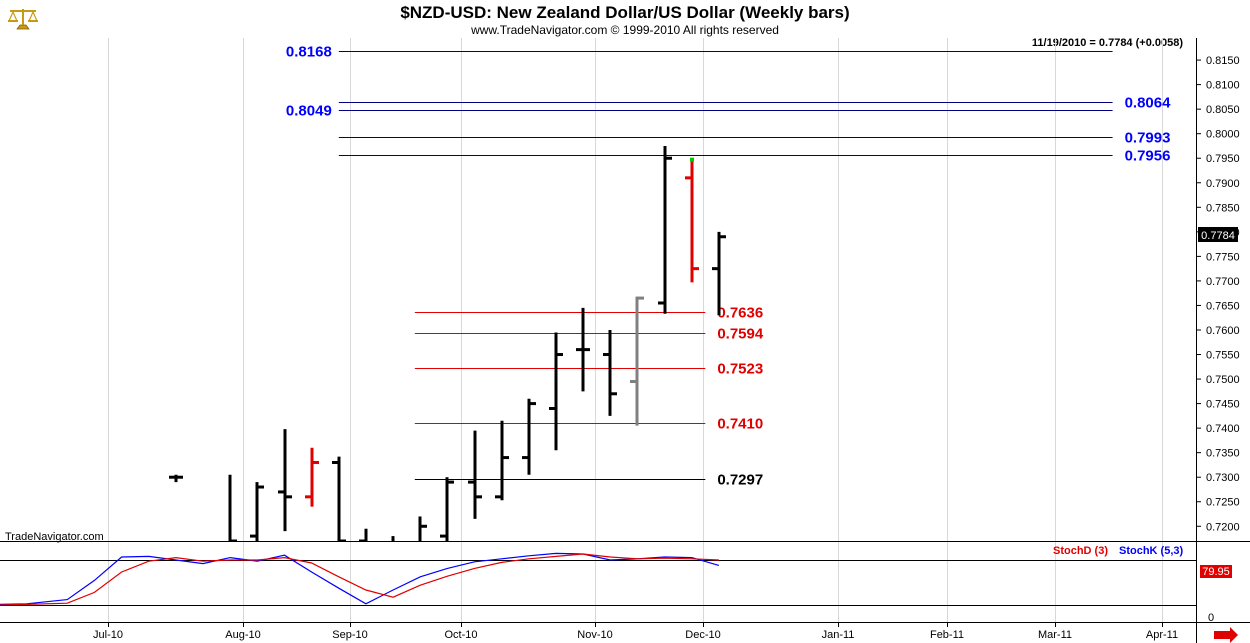  Describe the element at coordinates (1162, 635) in the screenshot. I see `x-tick-label-Apr-11: Apr-11` at that location.